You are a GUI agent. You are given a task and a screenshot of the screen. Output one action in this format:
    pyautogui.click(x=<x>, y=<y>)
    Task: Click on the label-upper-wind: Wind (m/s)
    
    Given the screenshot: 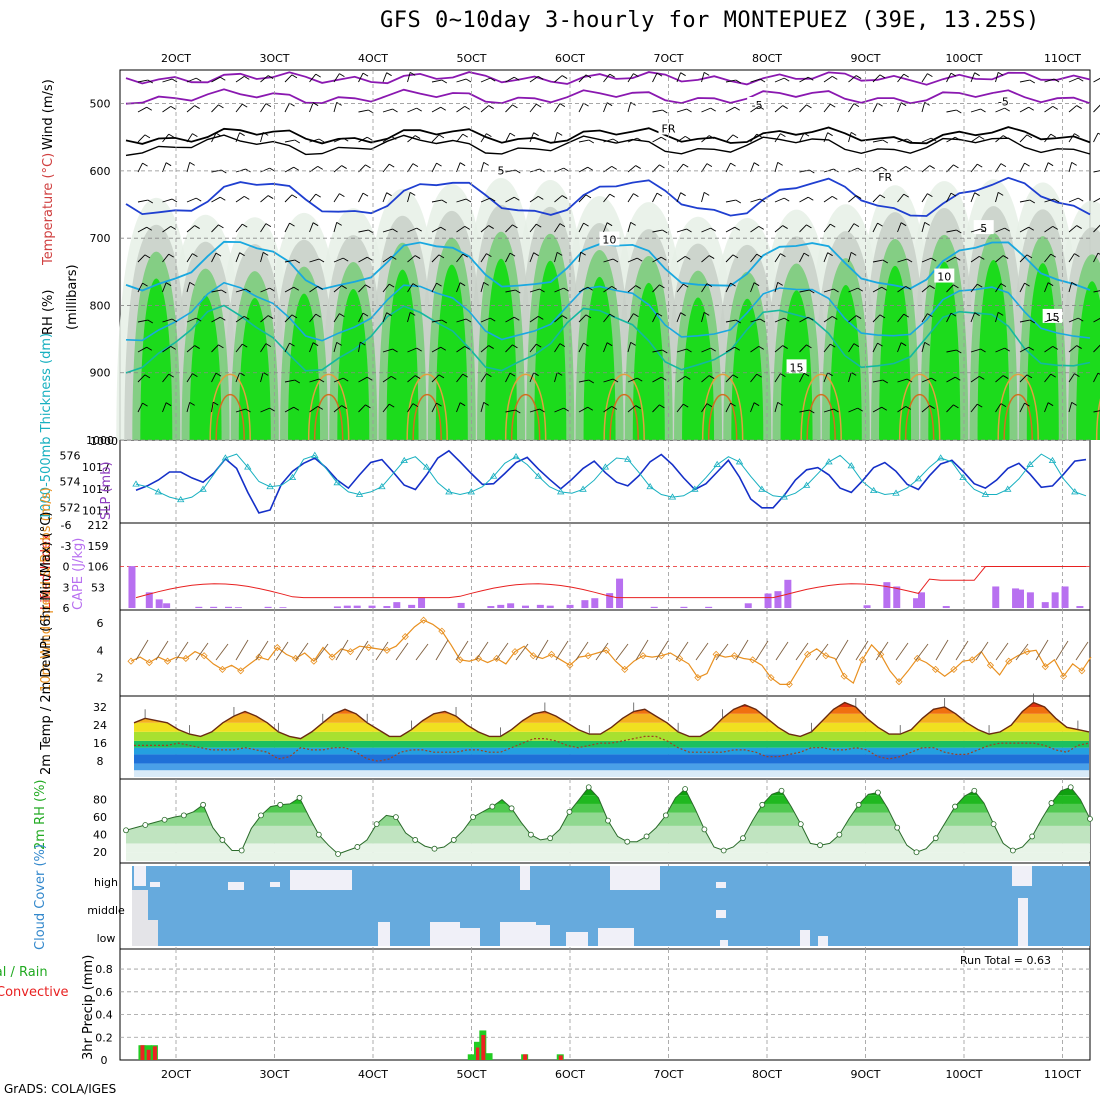 What is the action you would take?
    pyautogui.click(x=48, y=114)
    